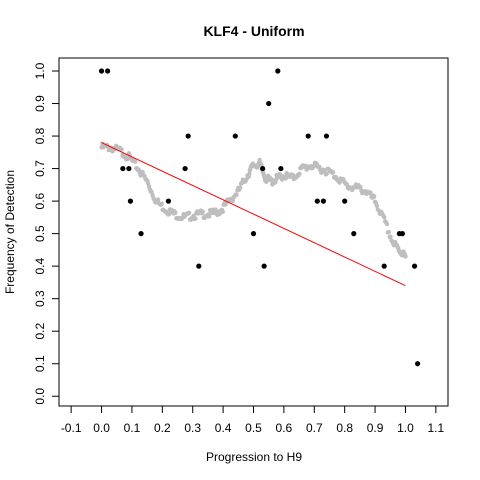 This screenshot has height=480, width=480. Describe the element at coordinates (253, 31) in the screenshot. I see `chart-title: KLF4 - Uniform` at that location.